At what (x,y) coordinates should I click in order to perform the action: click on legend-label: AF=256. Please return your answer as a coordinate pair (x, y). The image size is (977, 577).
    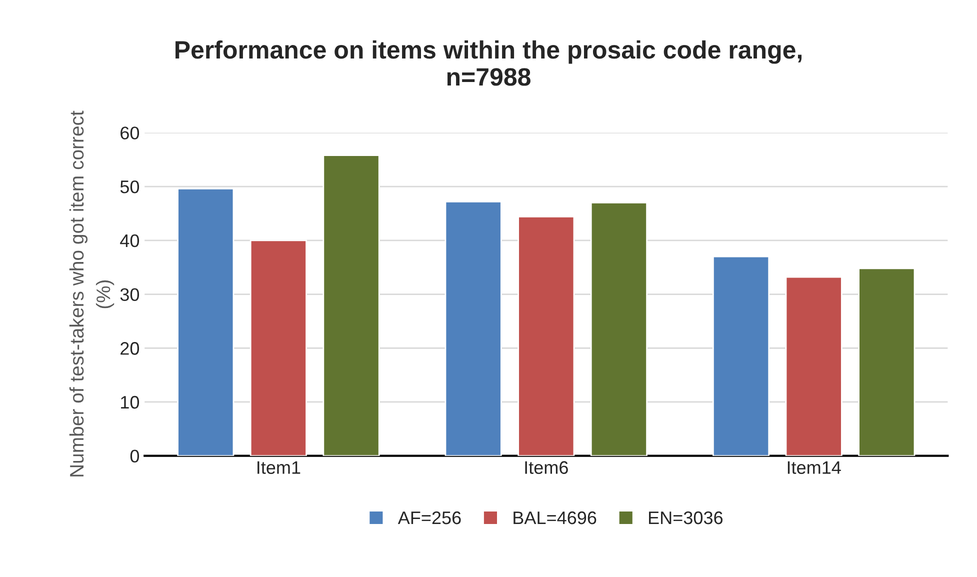
    Looking at the image, I should click on (429, 517).